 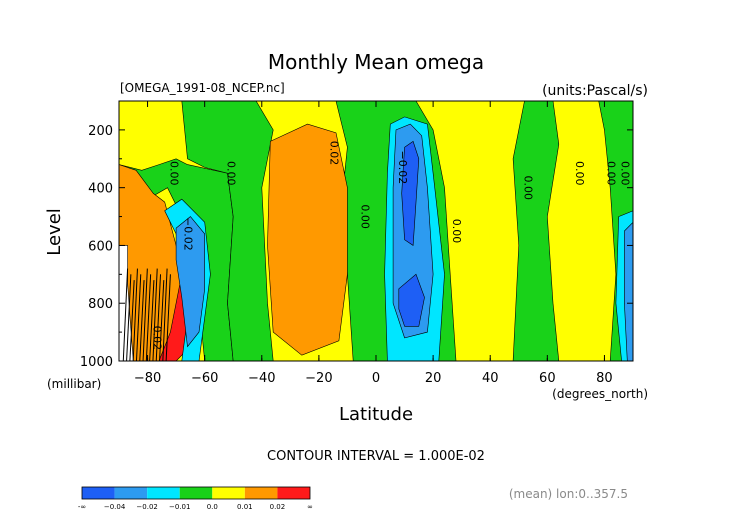 I want to click on colorbar-label: -∞, so click(x=82, y=507).